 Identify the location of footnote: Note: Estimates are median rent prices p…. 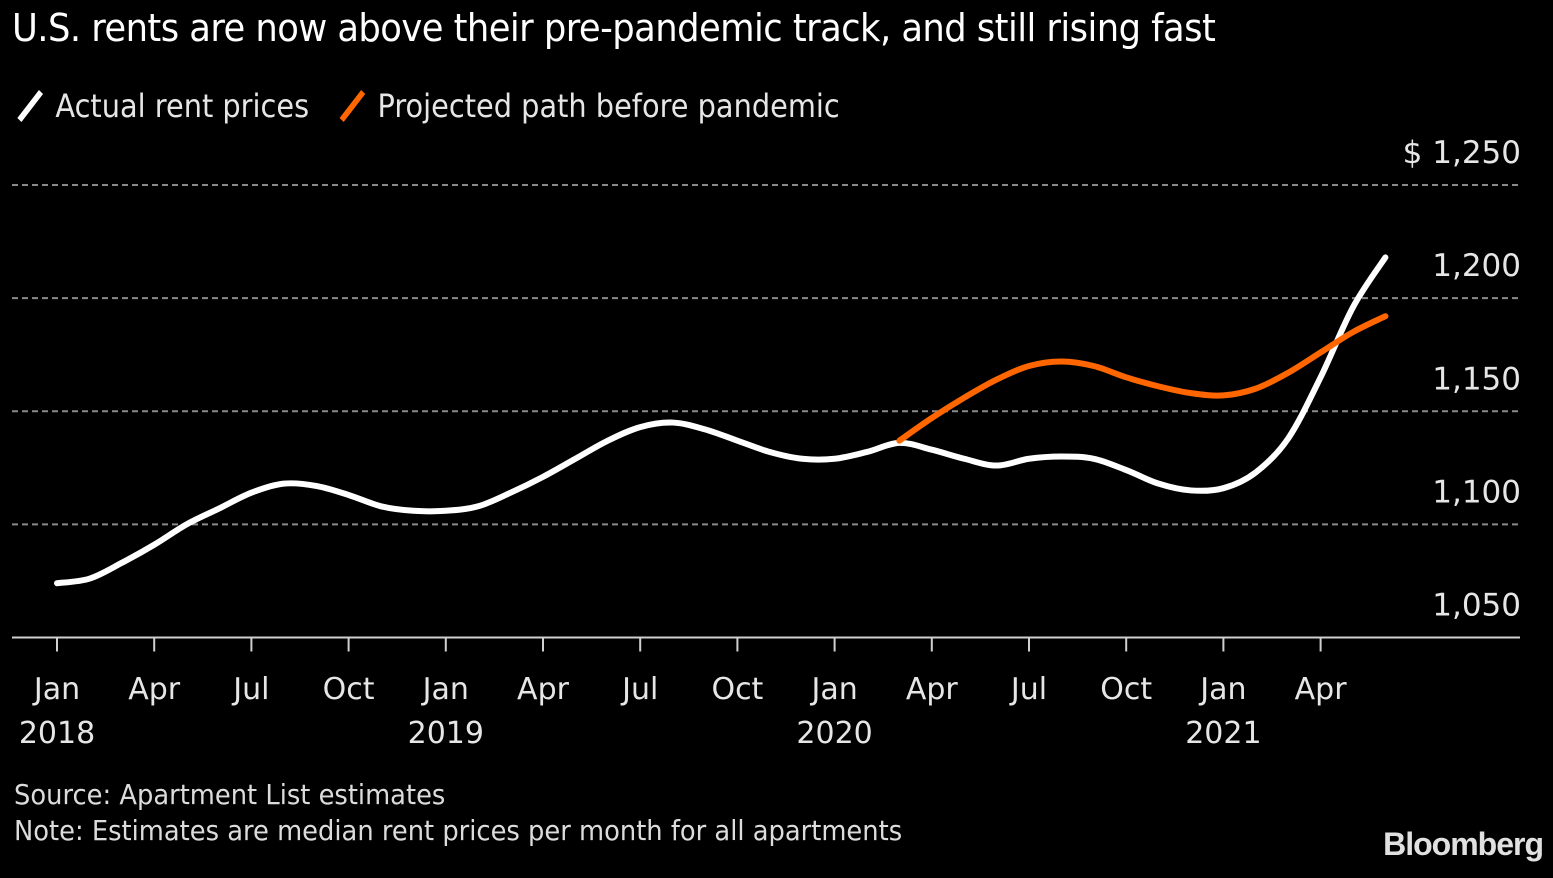
(458, 830).